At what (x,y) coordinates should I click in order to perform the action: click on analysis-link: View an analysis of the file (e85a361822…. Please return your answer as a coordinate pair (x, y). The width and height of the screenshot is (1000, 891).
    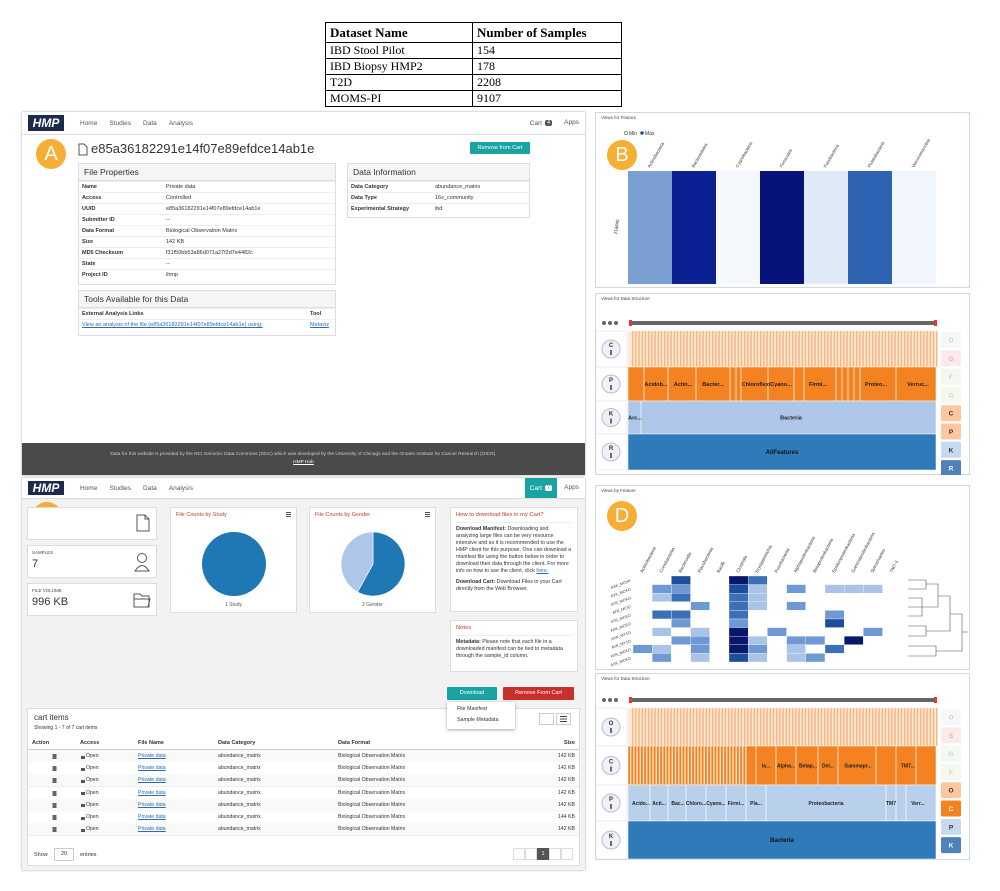
    Looking at the image, I should click on (172, 325).